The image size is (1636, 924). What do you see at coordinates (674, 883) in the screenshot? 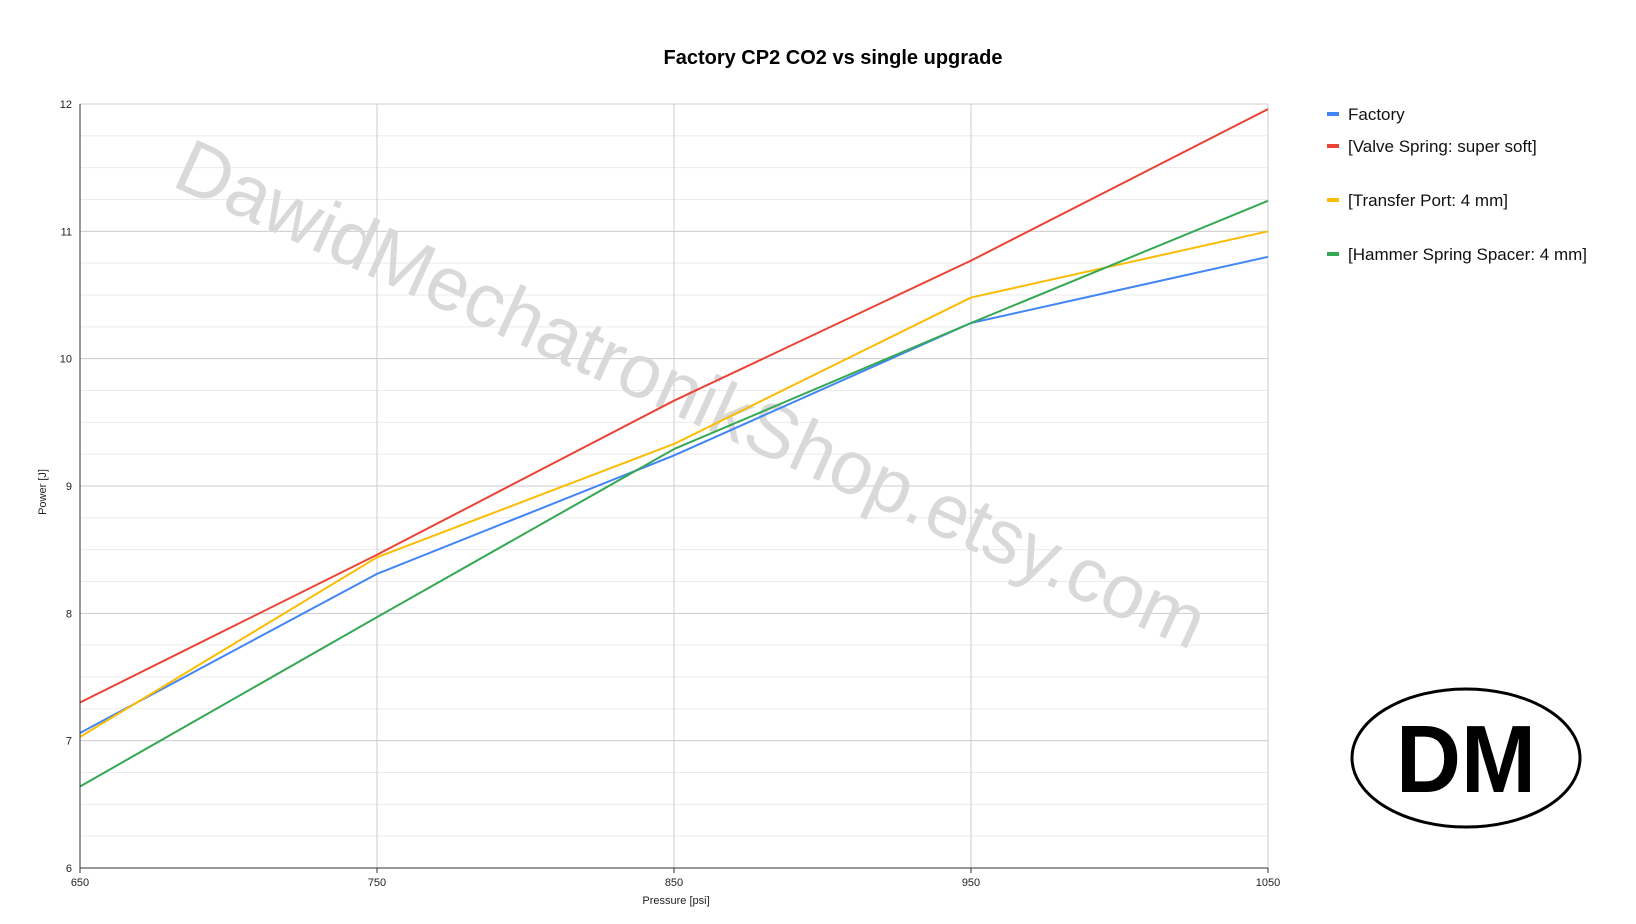
I see `x-tick-label: 850` at bounding box center [674, 883].